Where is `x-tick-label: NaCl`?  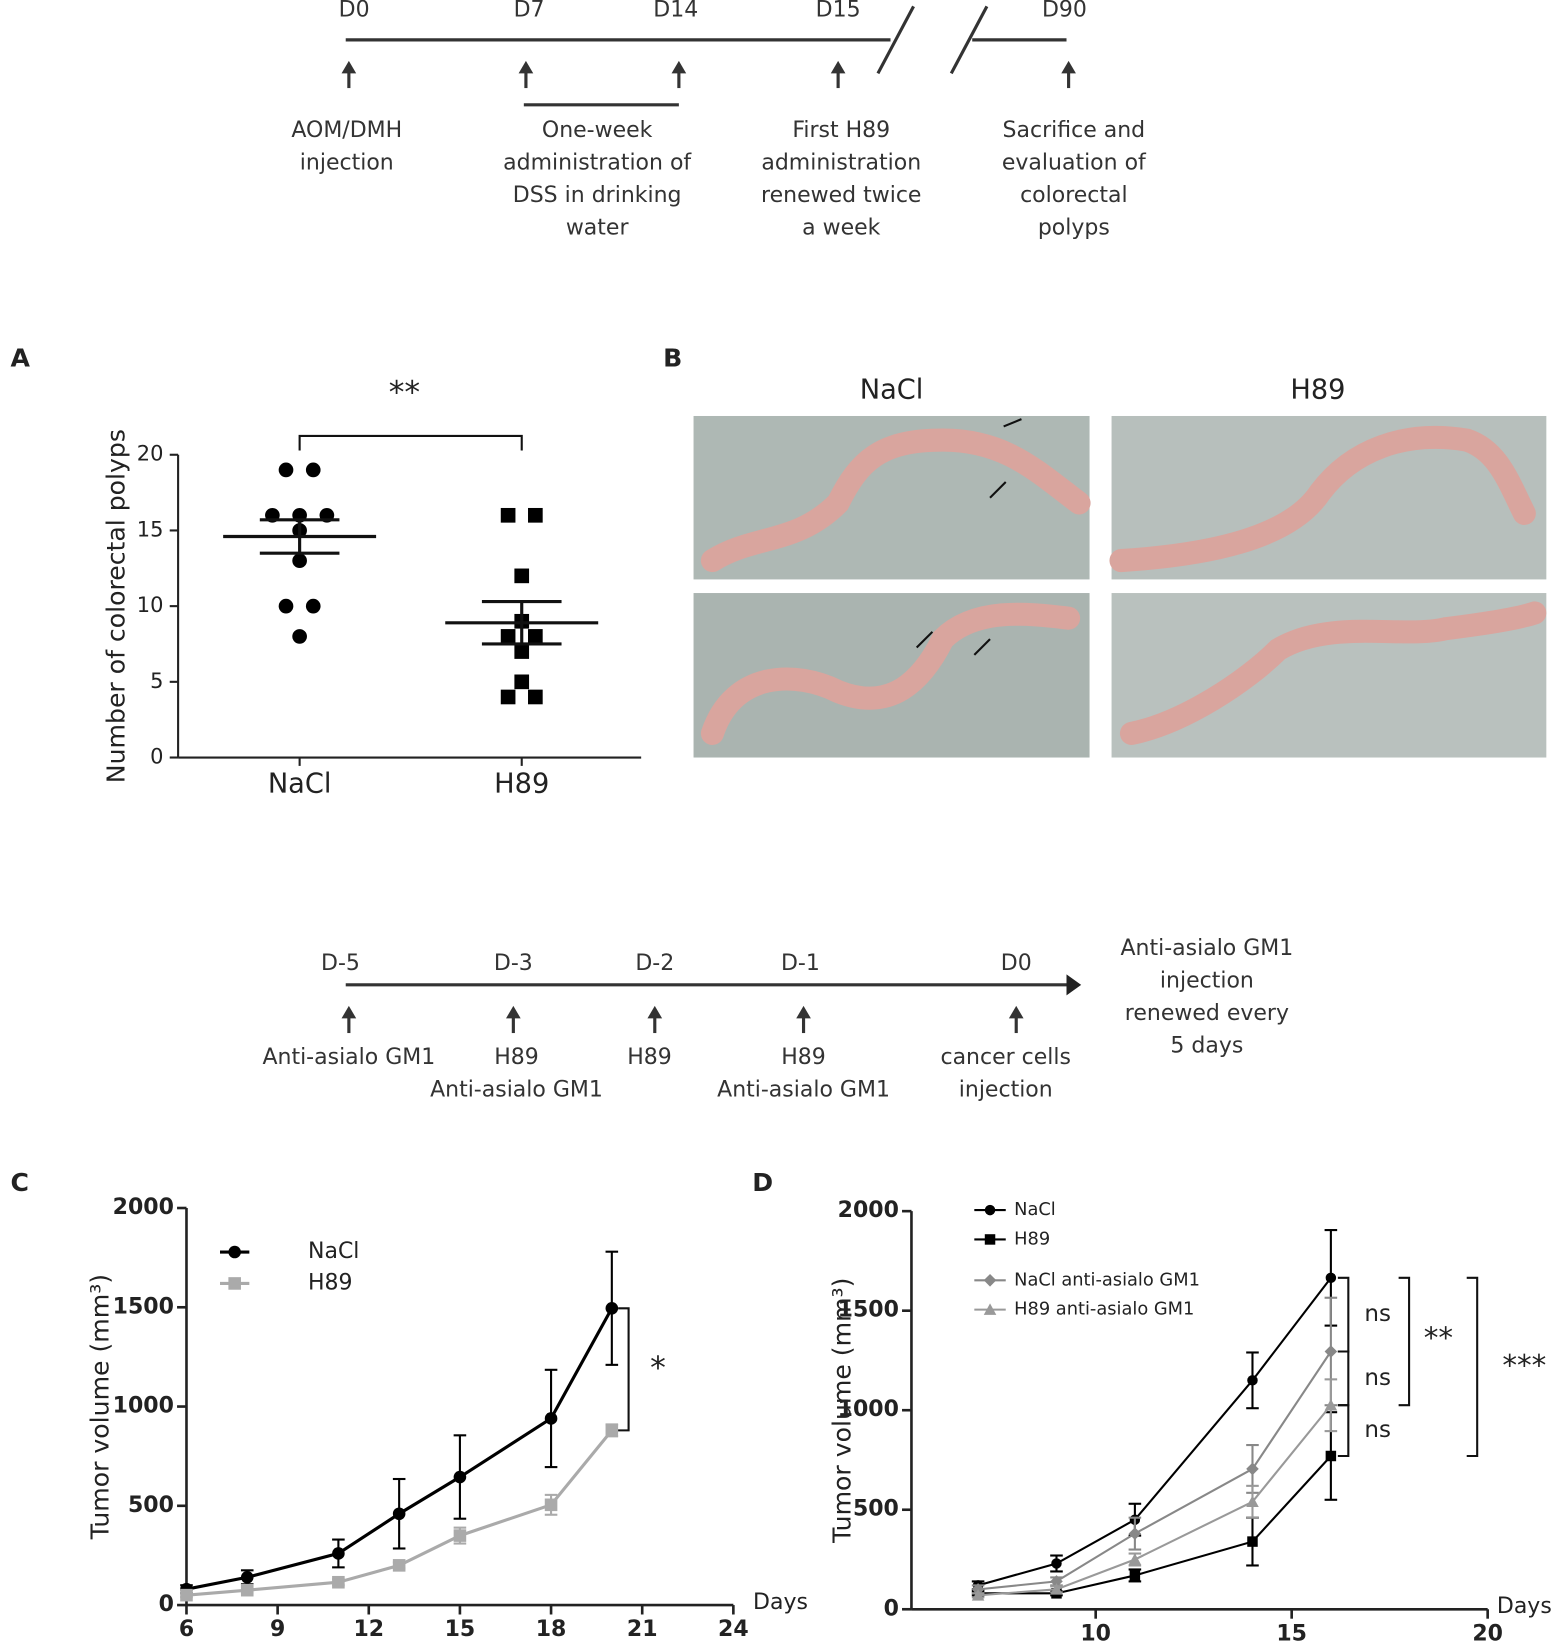
x-tick-label: NaCl is located at coordinates (300, 783).